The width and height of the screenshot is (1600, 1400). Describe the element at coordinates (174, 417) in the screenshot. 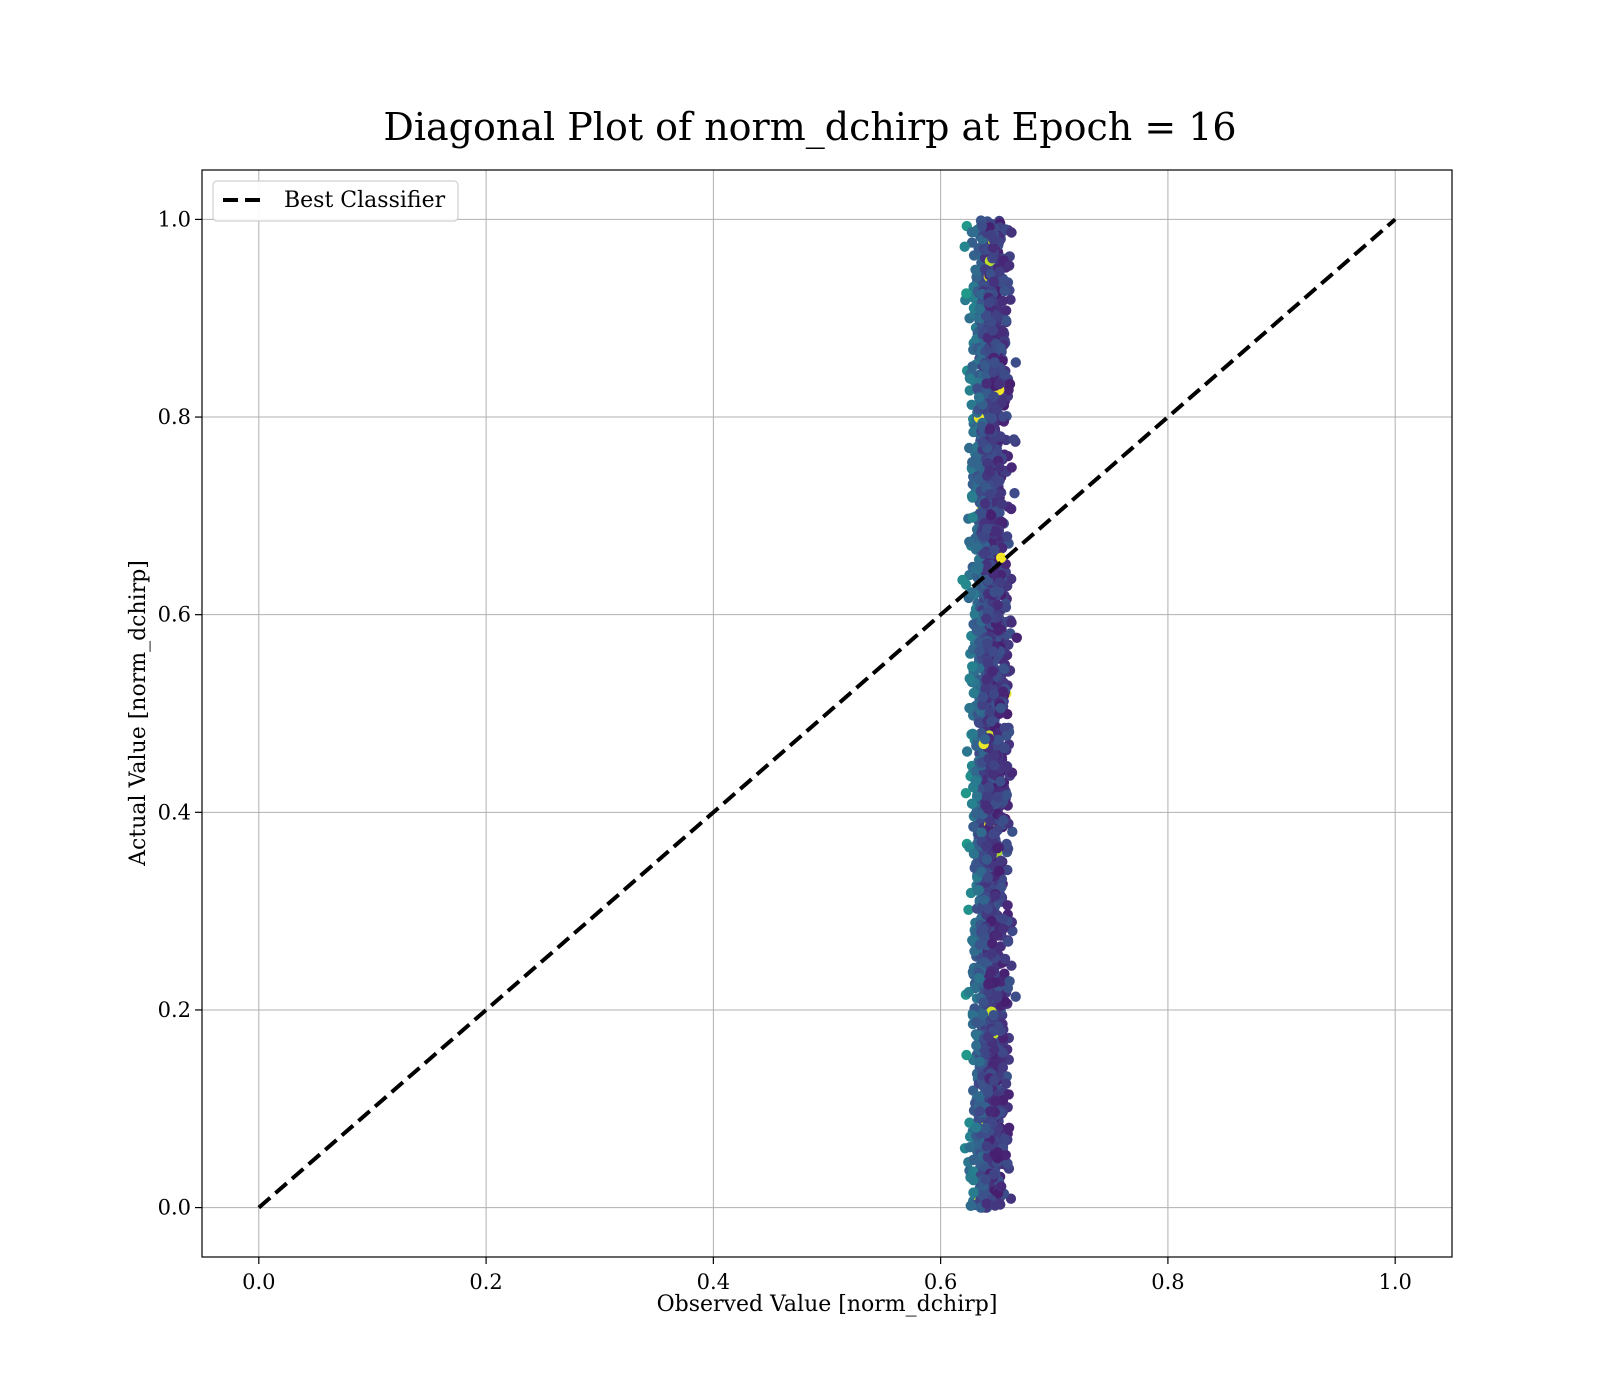

I see `y-tick-label: 0.8` at that location.